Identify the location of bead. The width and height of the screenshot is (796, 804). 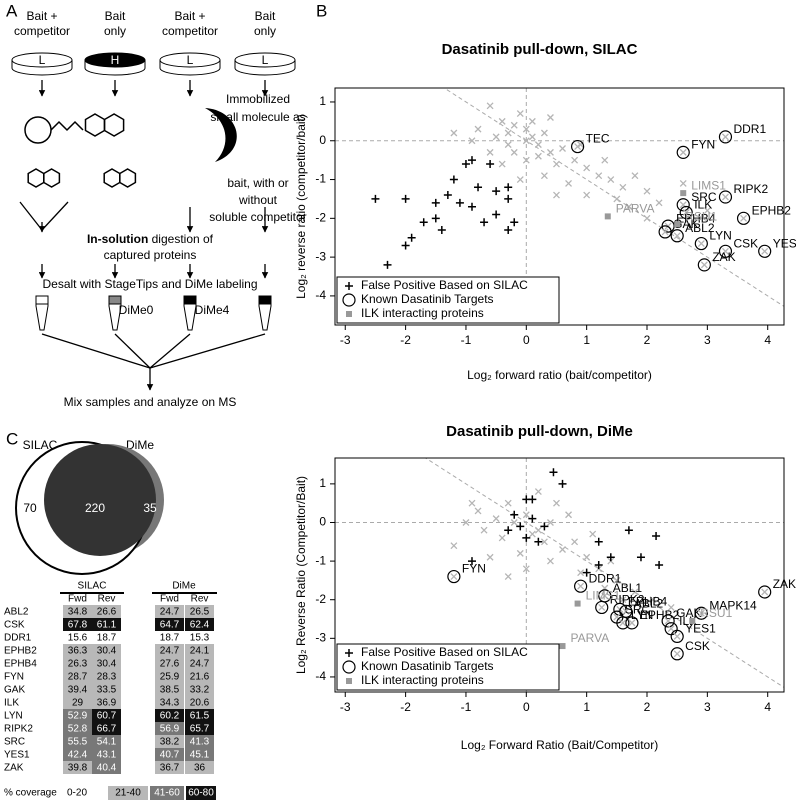
(38, 130).